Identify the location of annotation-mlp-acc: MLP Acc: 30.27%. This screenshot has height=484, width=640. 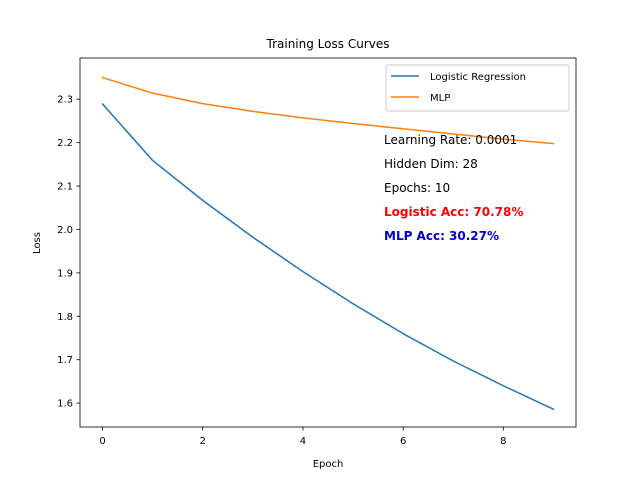
(441, 236).